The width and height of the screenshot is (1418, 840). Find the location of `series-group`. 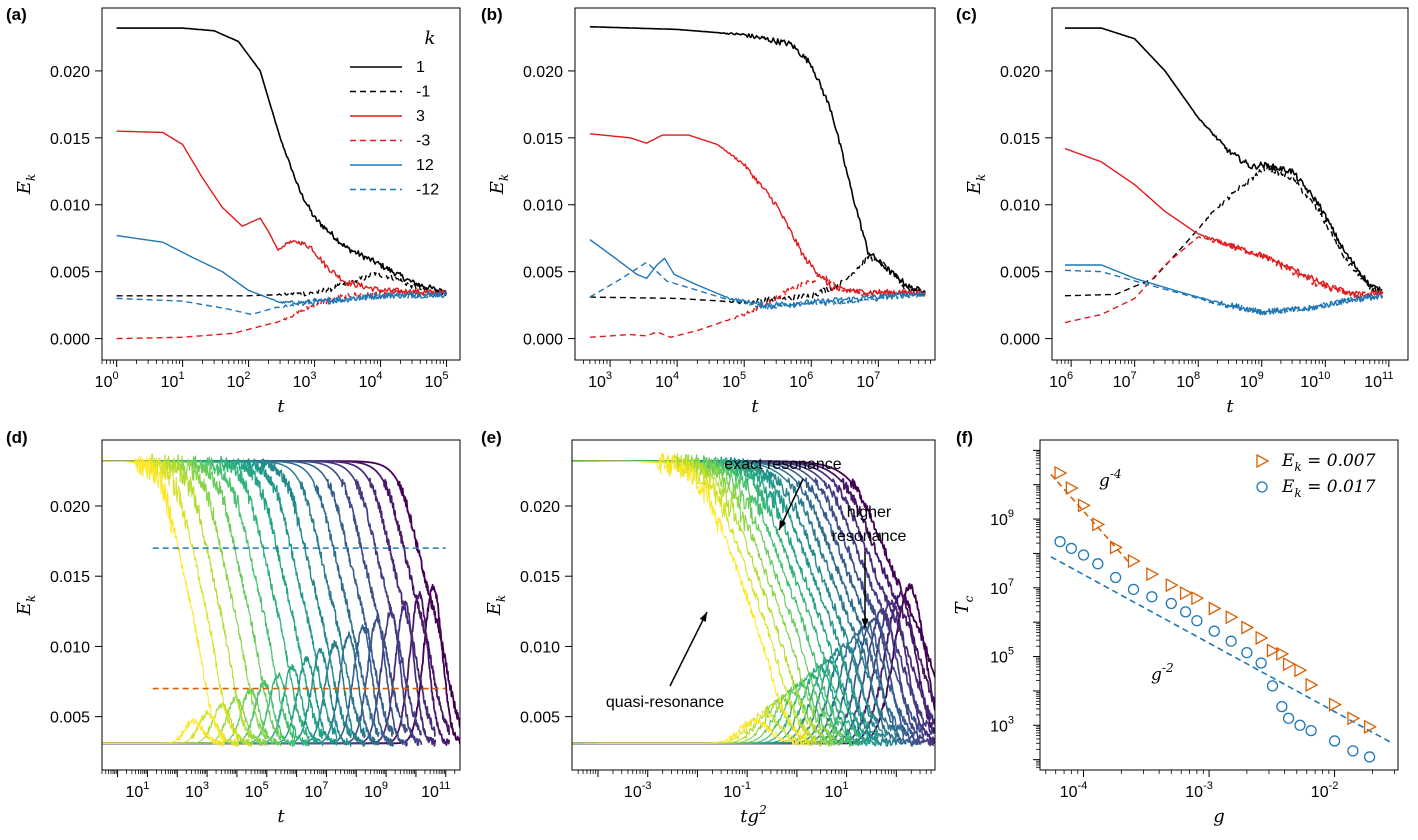

series-group is located at coordinates (282, 183).